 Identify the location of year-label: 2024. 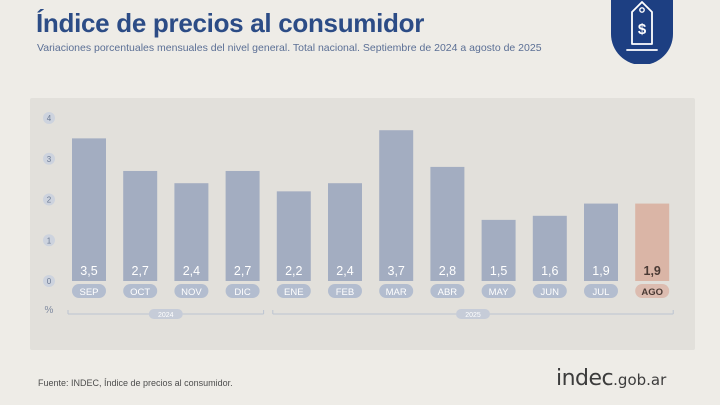
(166, 315).